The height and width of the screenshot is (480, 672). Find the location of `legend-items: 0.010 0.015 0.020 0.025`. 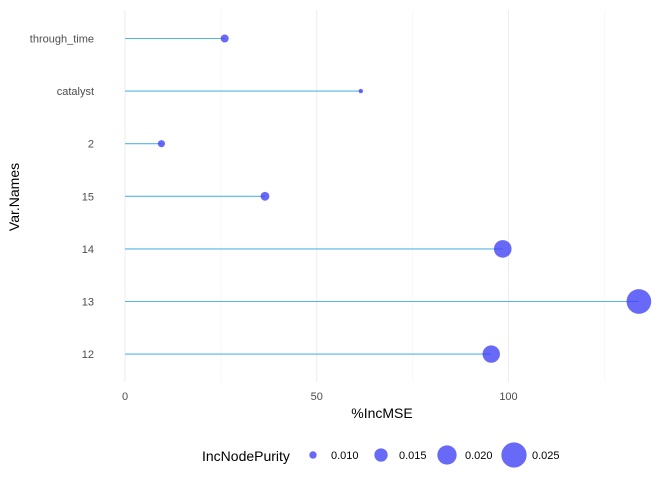

legend-items: 0.010 0.015 0.020 0.025 is located at coordinates (434, 455).